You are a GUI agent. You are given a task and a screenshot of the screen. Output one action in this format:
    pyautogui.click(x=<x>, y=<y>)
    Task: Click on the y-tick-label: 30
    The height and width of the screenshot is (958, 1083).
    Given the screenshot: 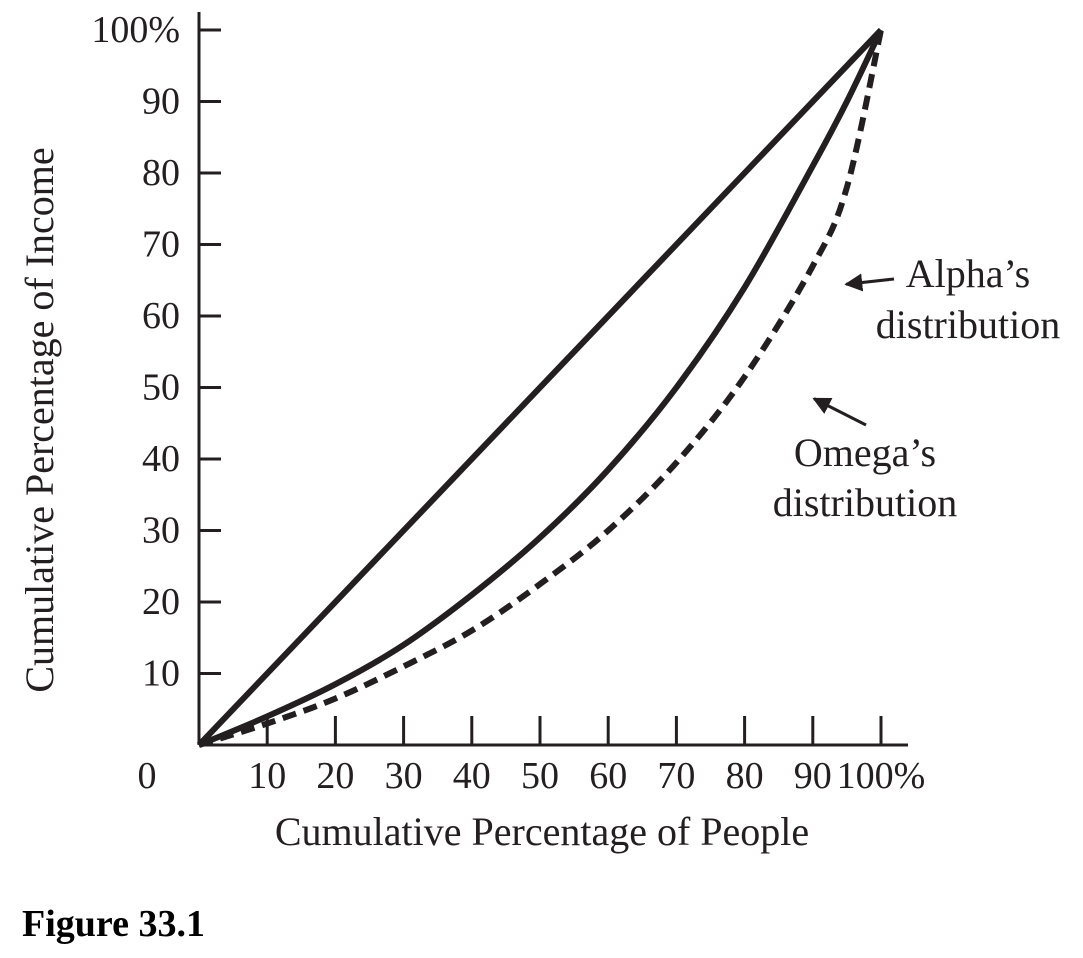 What is the action you would take?
    pyautogui.click(x=161, y=531)
    